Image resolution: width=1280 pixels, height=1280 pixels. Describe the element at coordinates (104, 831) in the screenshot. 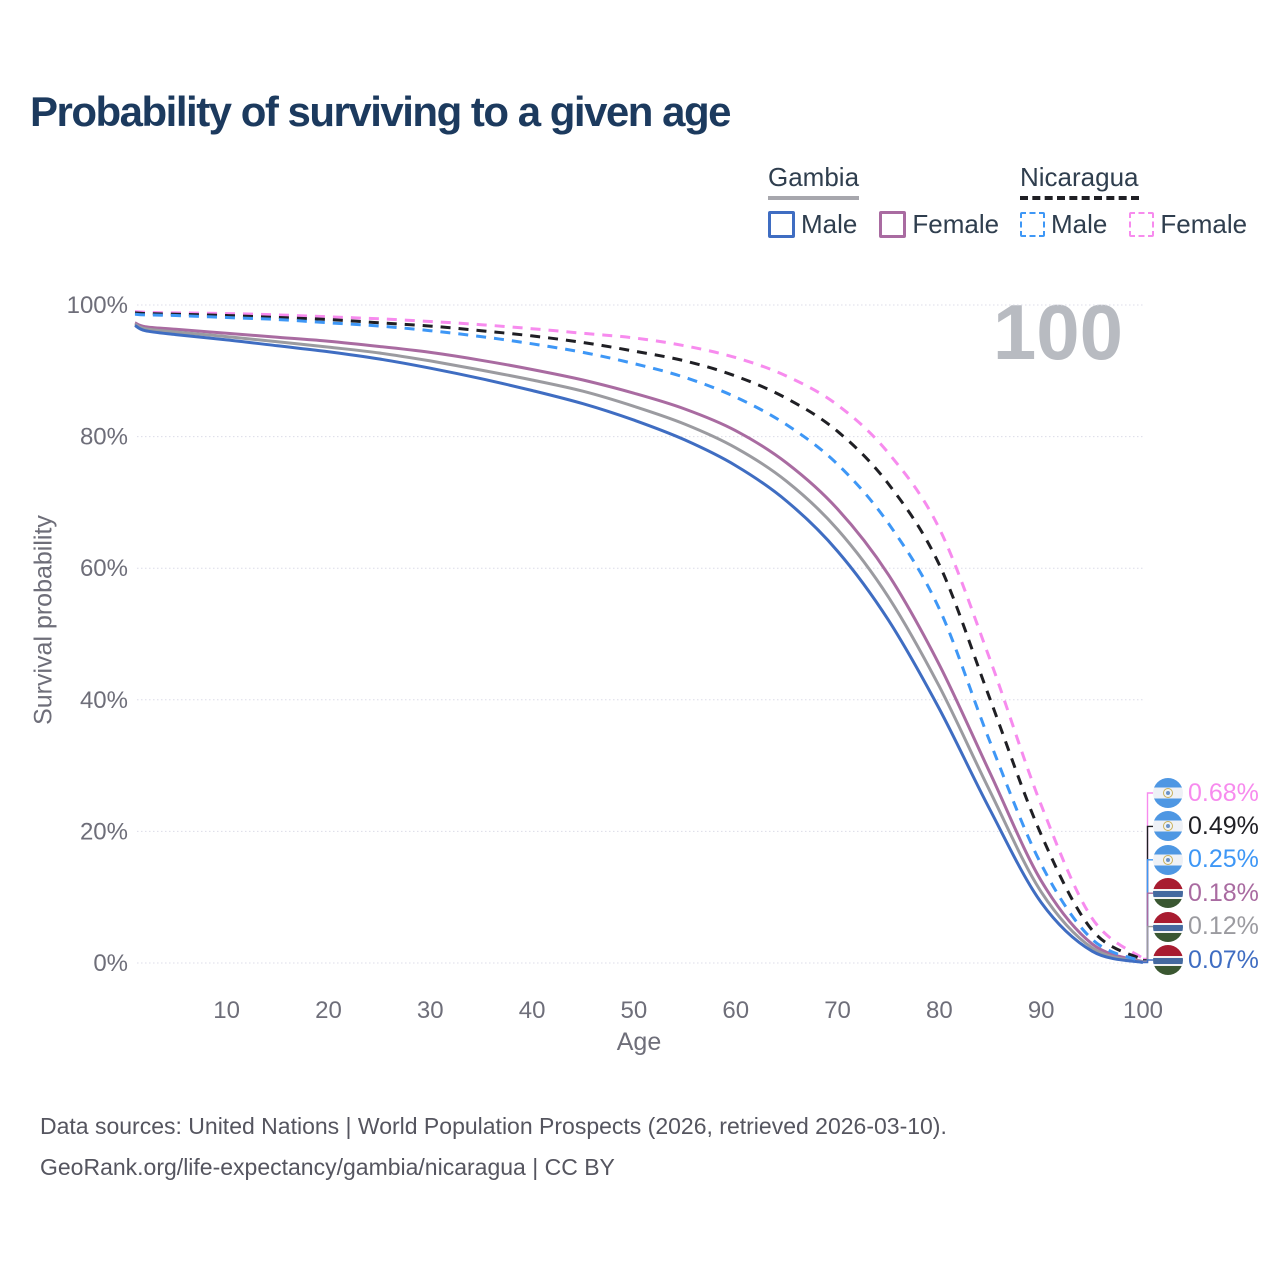

I see `y-tick-label: 20%` at that location.